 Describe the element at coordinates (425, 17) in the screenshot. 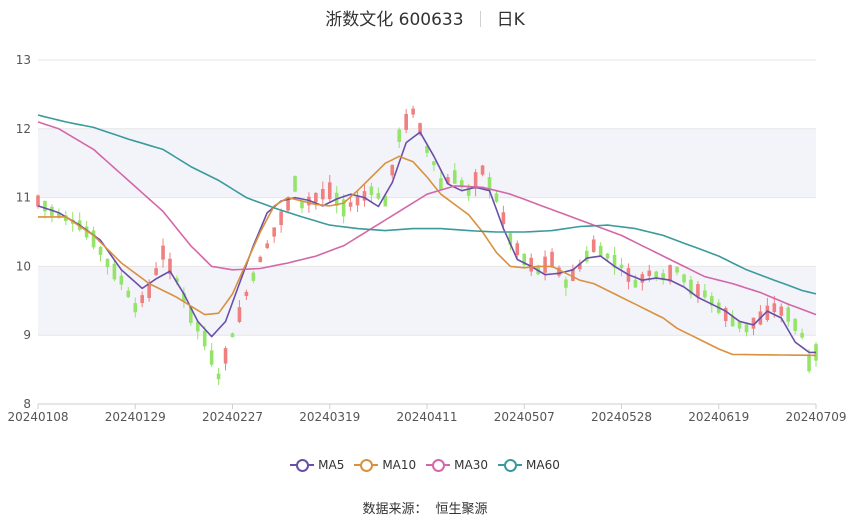

I see `chart-title: 浙数文化 600633 日K` at that location.